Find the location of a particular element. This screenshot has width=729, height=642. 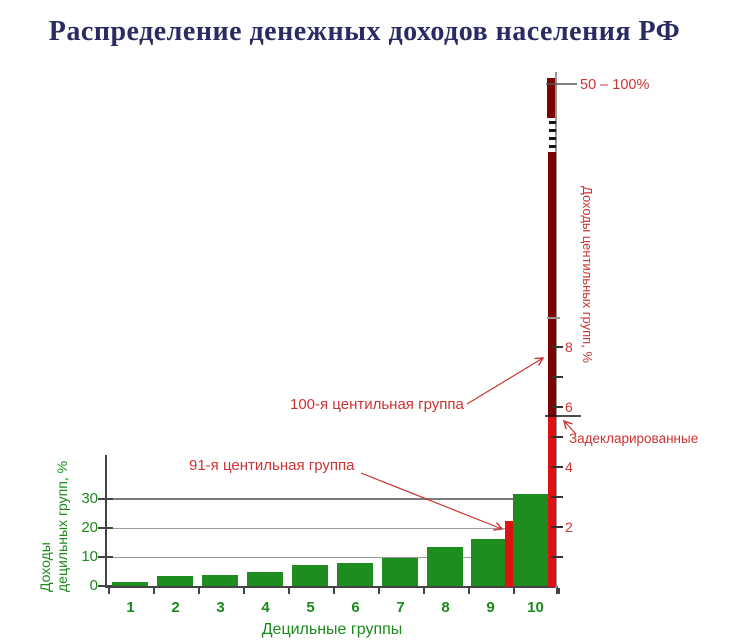

x-axis-line is located at coordinates (331, 587).